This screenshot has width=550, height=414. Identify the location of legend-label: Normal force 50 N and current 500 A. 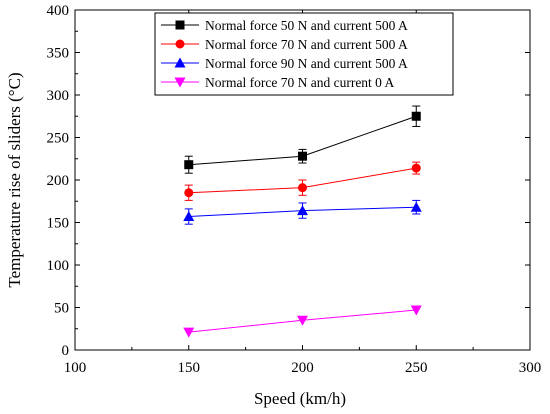
(306, 25).